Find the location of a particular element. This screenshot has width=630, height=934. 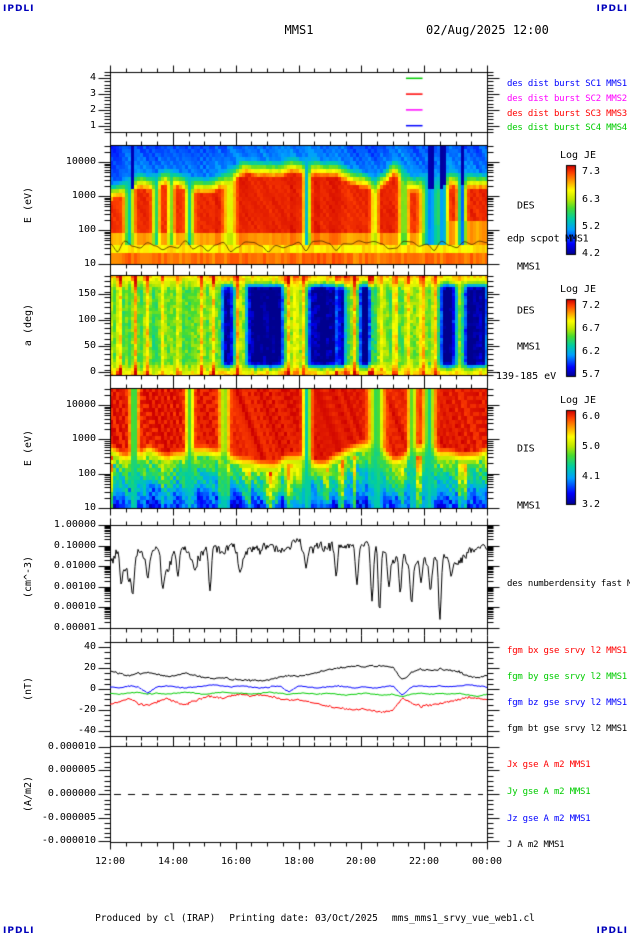

footer-produced: Produced by cl (IRAP) is located at coordinates (155, 918).